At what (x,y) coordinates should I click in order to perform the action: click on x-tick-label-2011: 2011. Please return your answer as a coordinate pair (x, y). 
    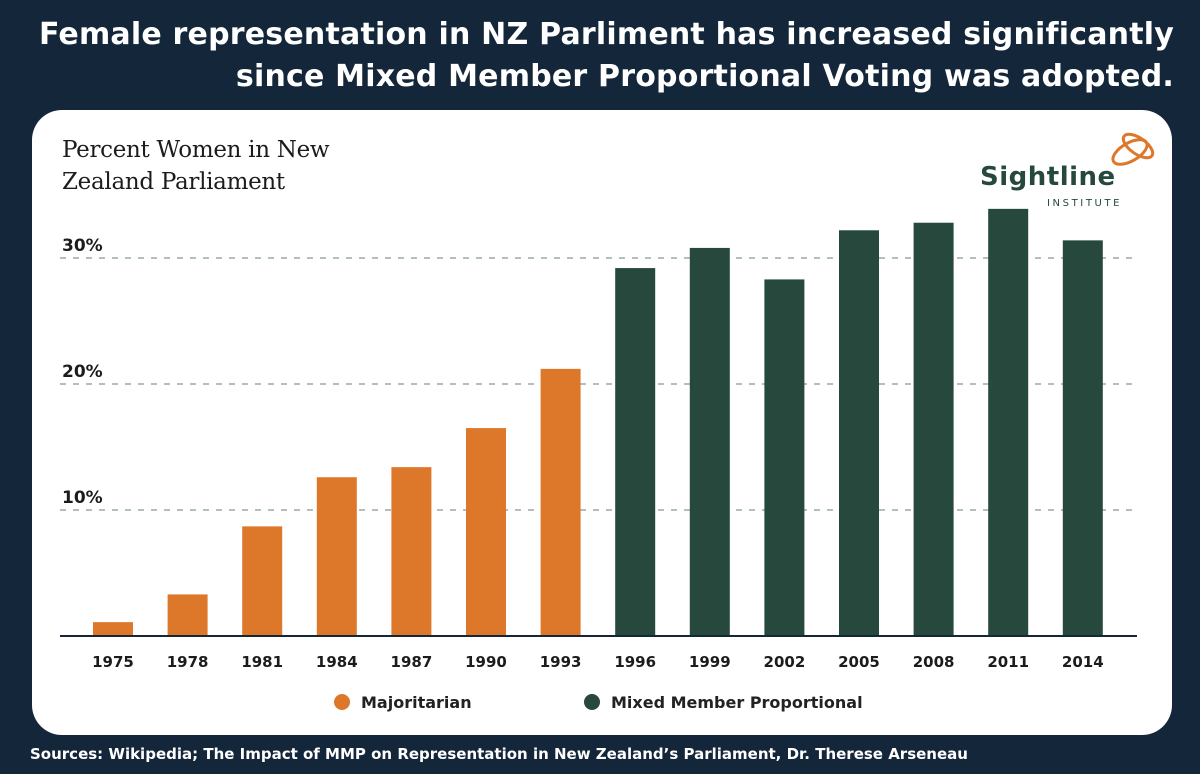
    Looking at the image, I should click on (1008, 662).